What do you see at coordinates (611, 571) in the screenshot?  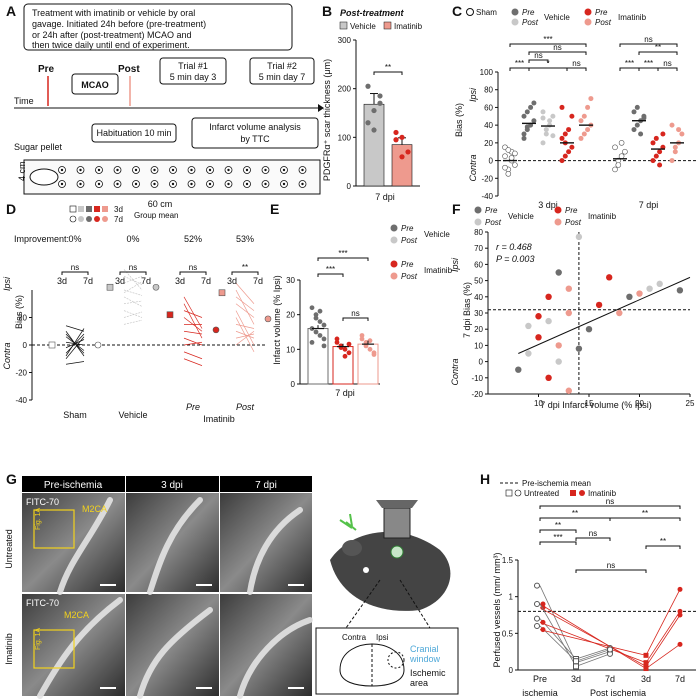 I see `h-sig-8-bracket` at bounding box center [611, 571].